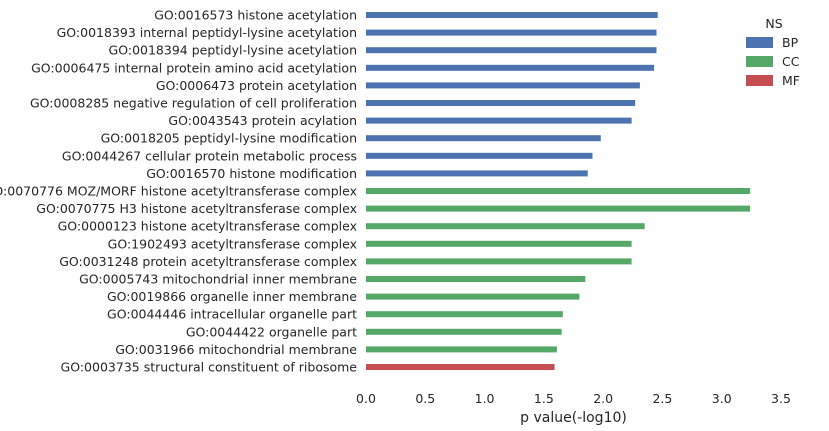 This screenshot has height=431, width=829. I want to click on y-tick-label: GO:0044446 intracellular organelle part, so click(232, 314).